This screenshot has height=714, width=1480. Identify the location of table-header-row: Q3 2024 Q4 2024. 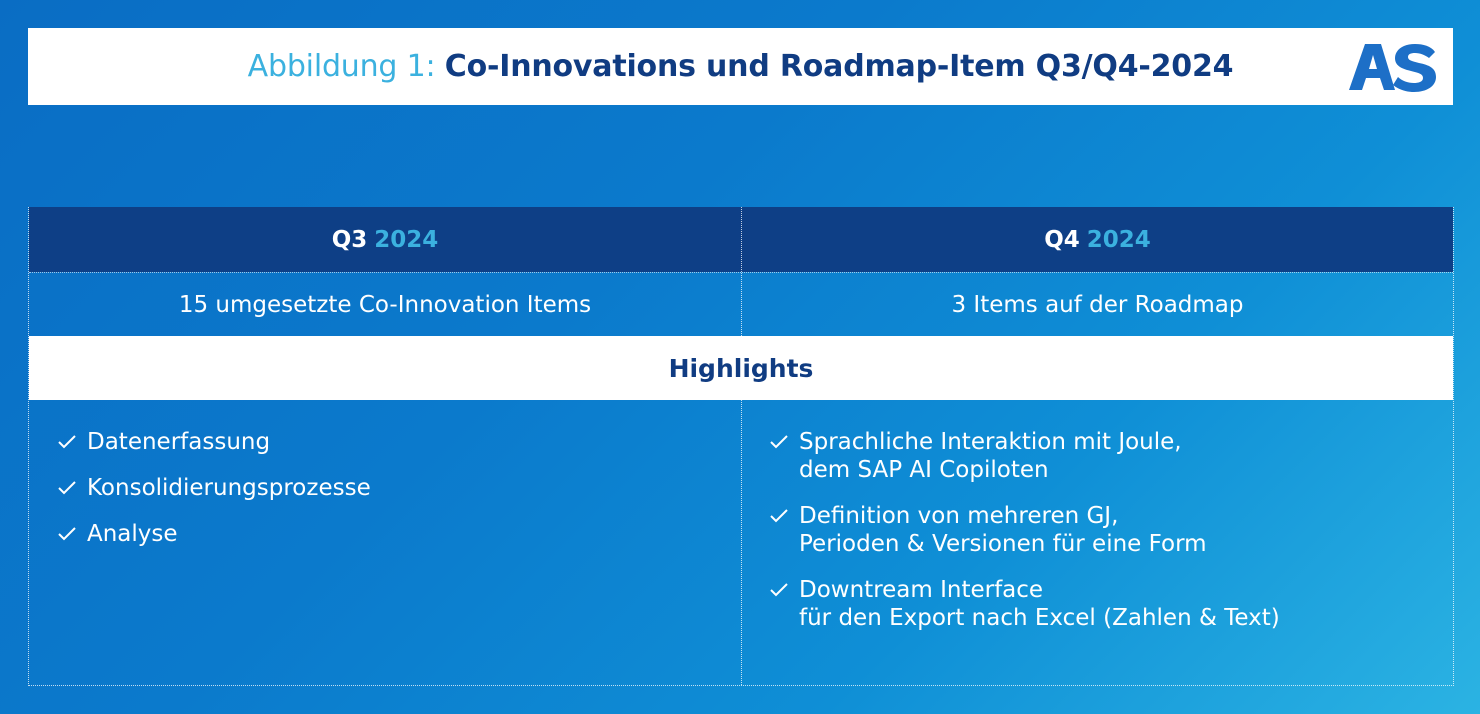
(741, 239).